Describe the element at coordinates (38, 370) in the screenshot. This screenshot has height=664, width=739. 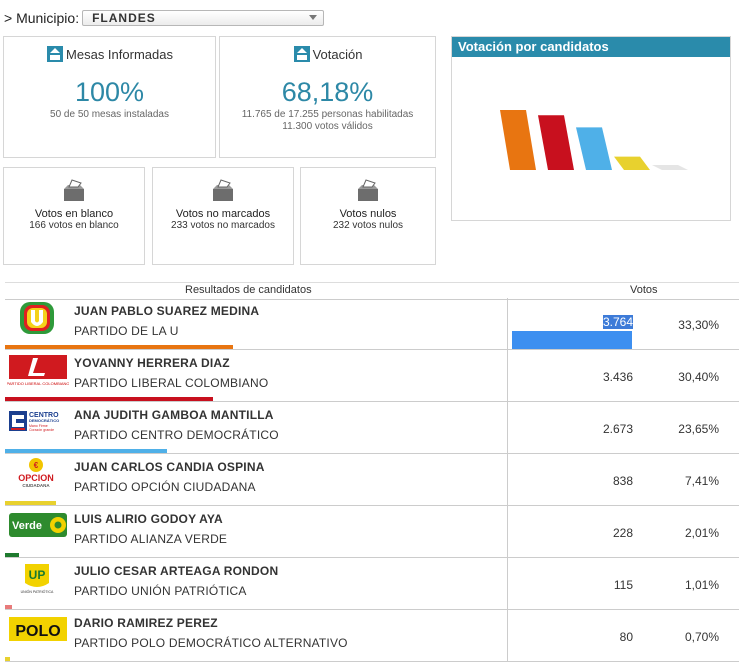
I see `partido-liberal-logo: PARTIDO LIBERAL COLOMBIANO` at that location.